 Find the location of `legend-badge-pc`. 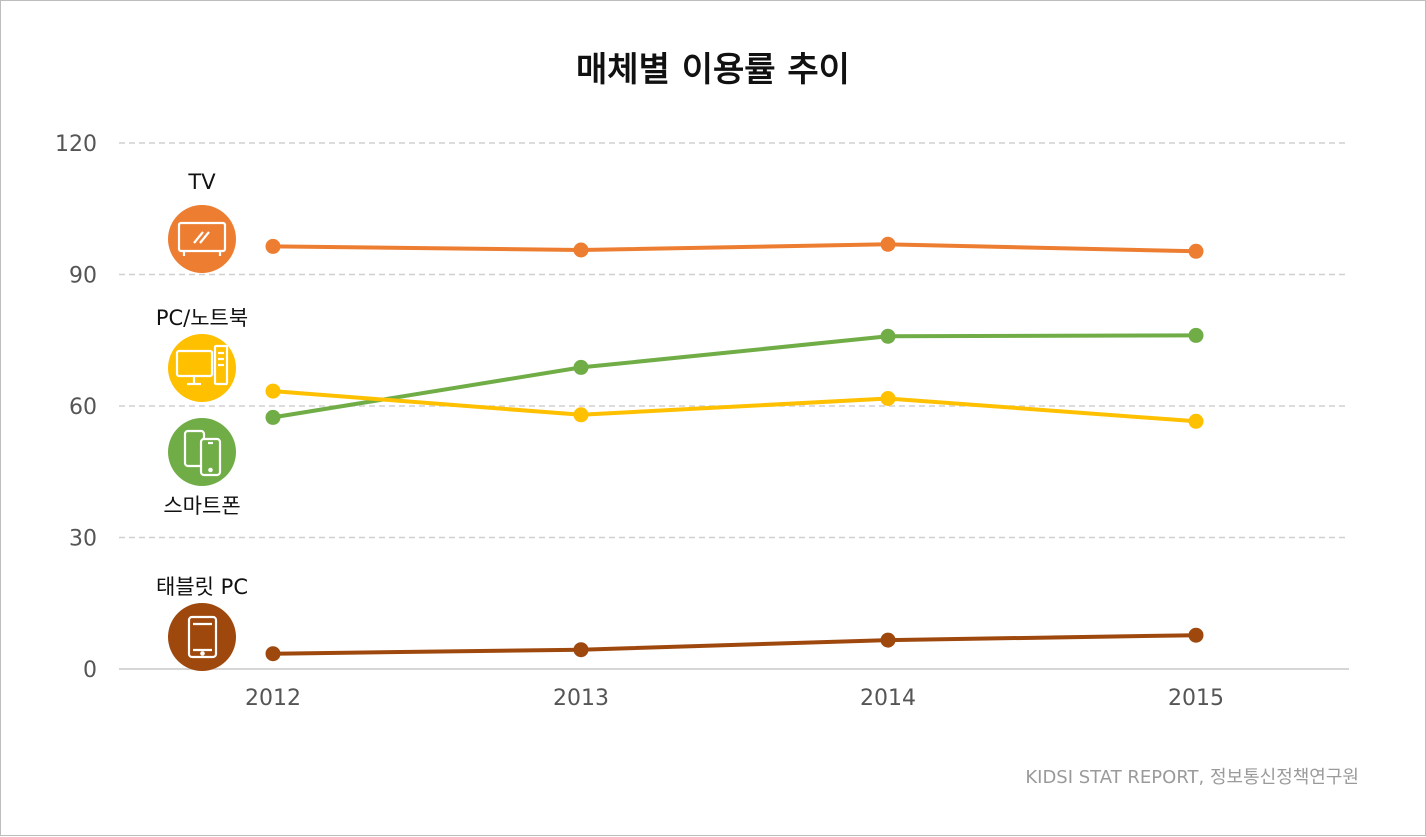

legend-badge-pc is located at coordinates (202, 368).